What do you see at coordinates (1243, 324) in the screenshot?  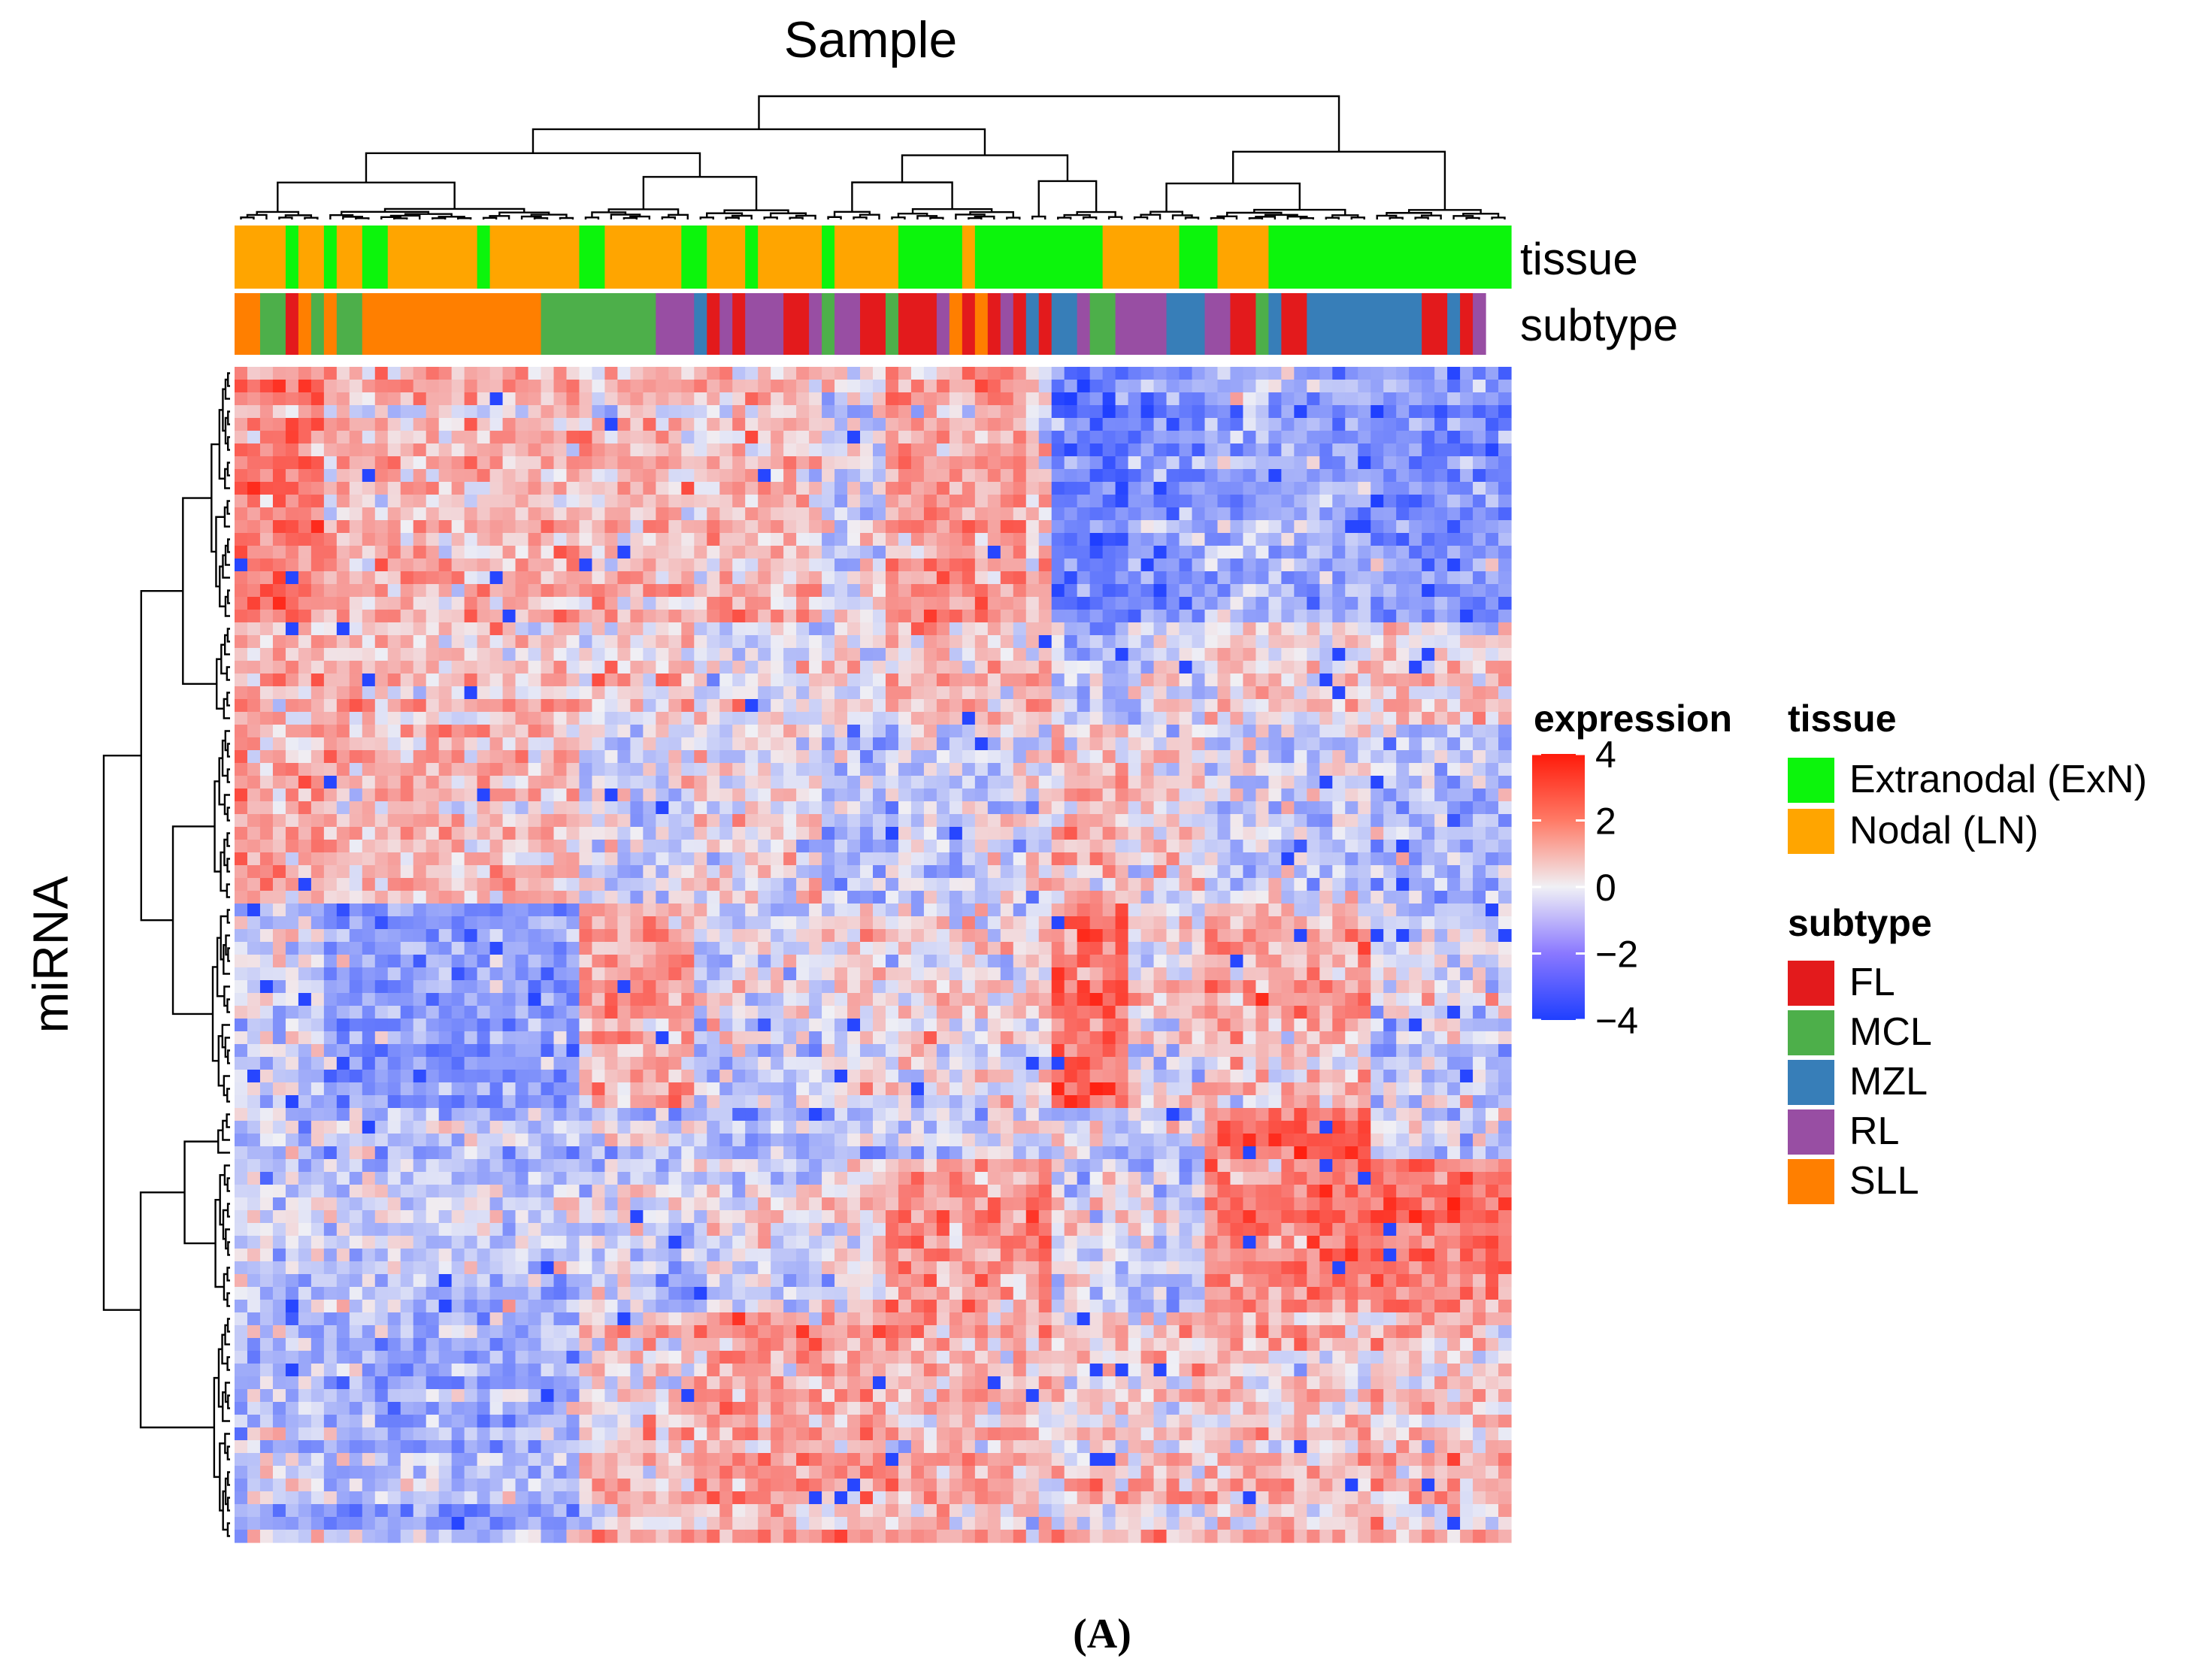 I see `subtype-segment-fl` at bounding box center [1243, 324].